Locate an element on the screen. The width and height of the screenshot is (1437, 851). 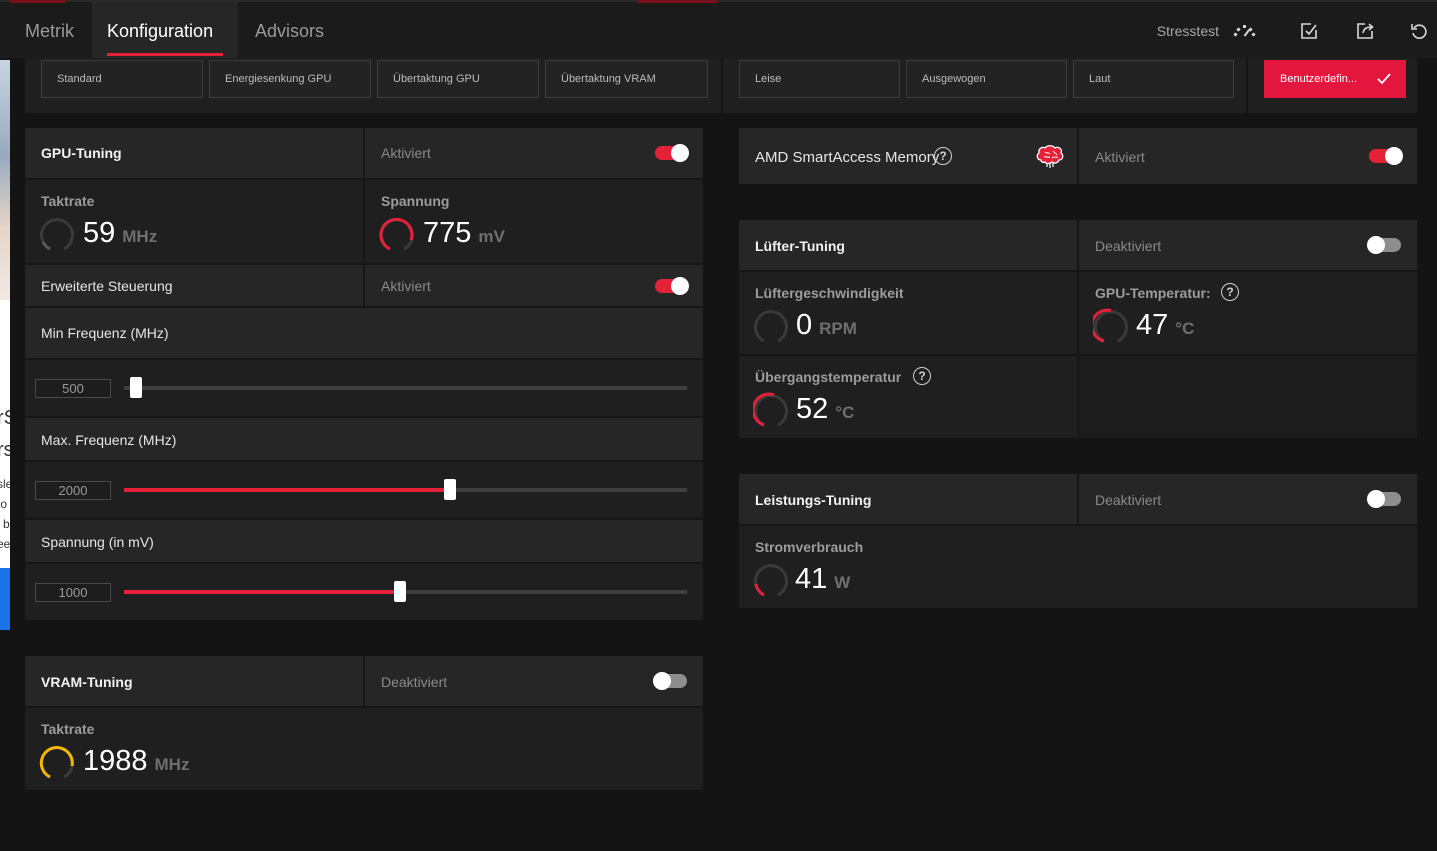
smart-access-memory-status: Aktiviert is located at coordinates (1120, 157).